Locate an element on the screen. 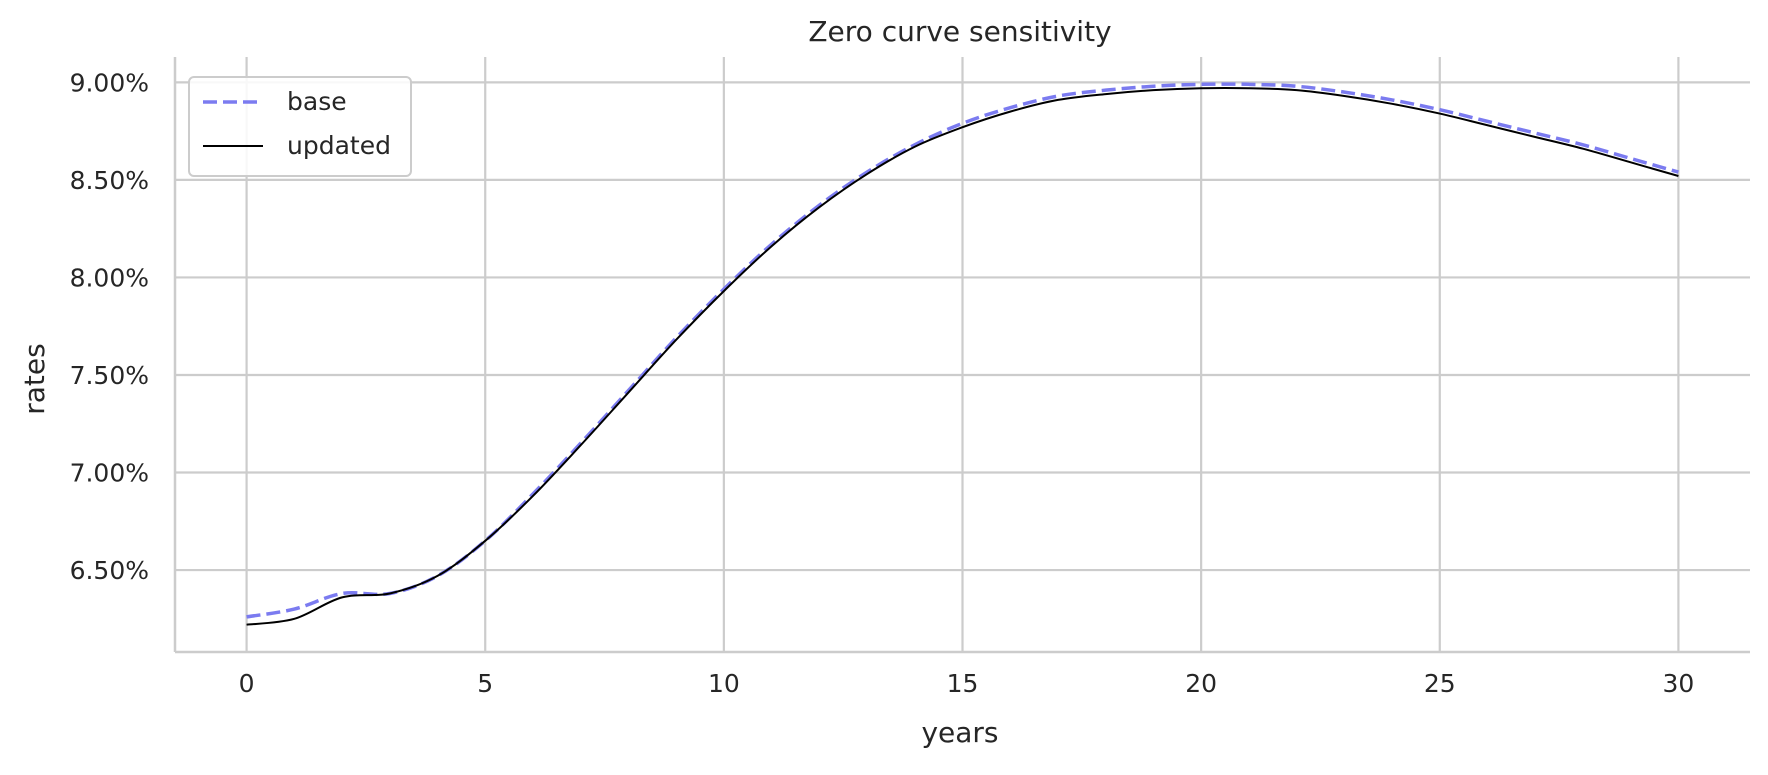 This screenshot has width=1768, height=775. legend-label-base: base is located at coordinates (317, 101).